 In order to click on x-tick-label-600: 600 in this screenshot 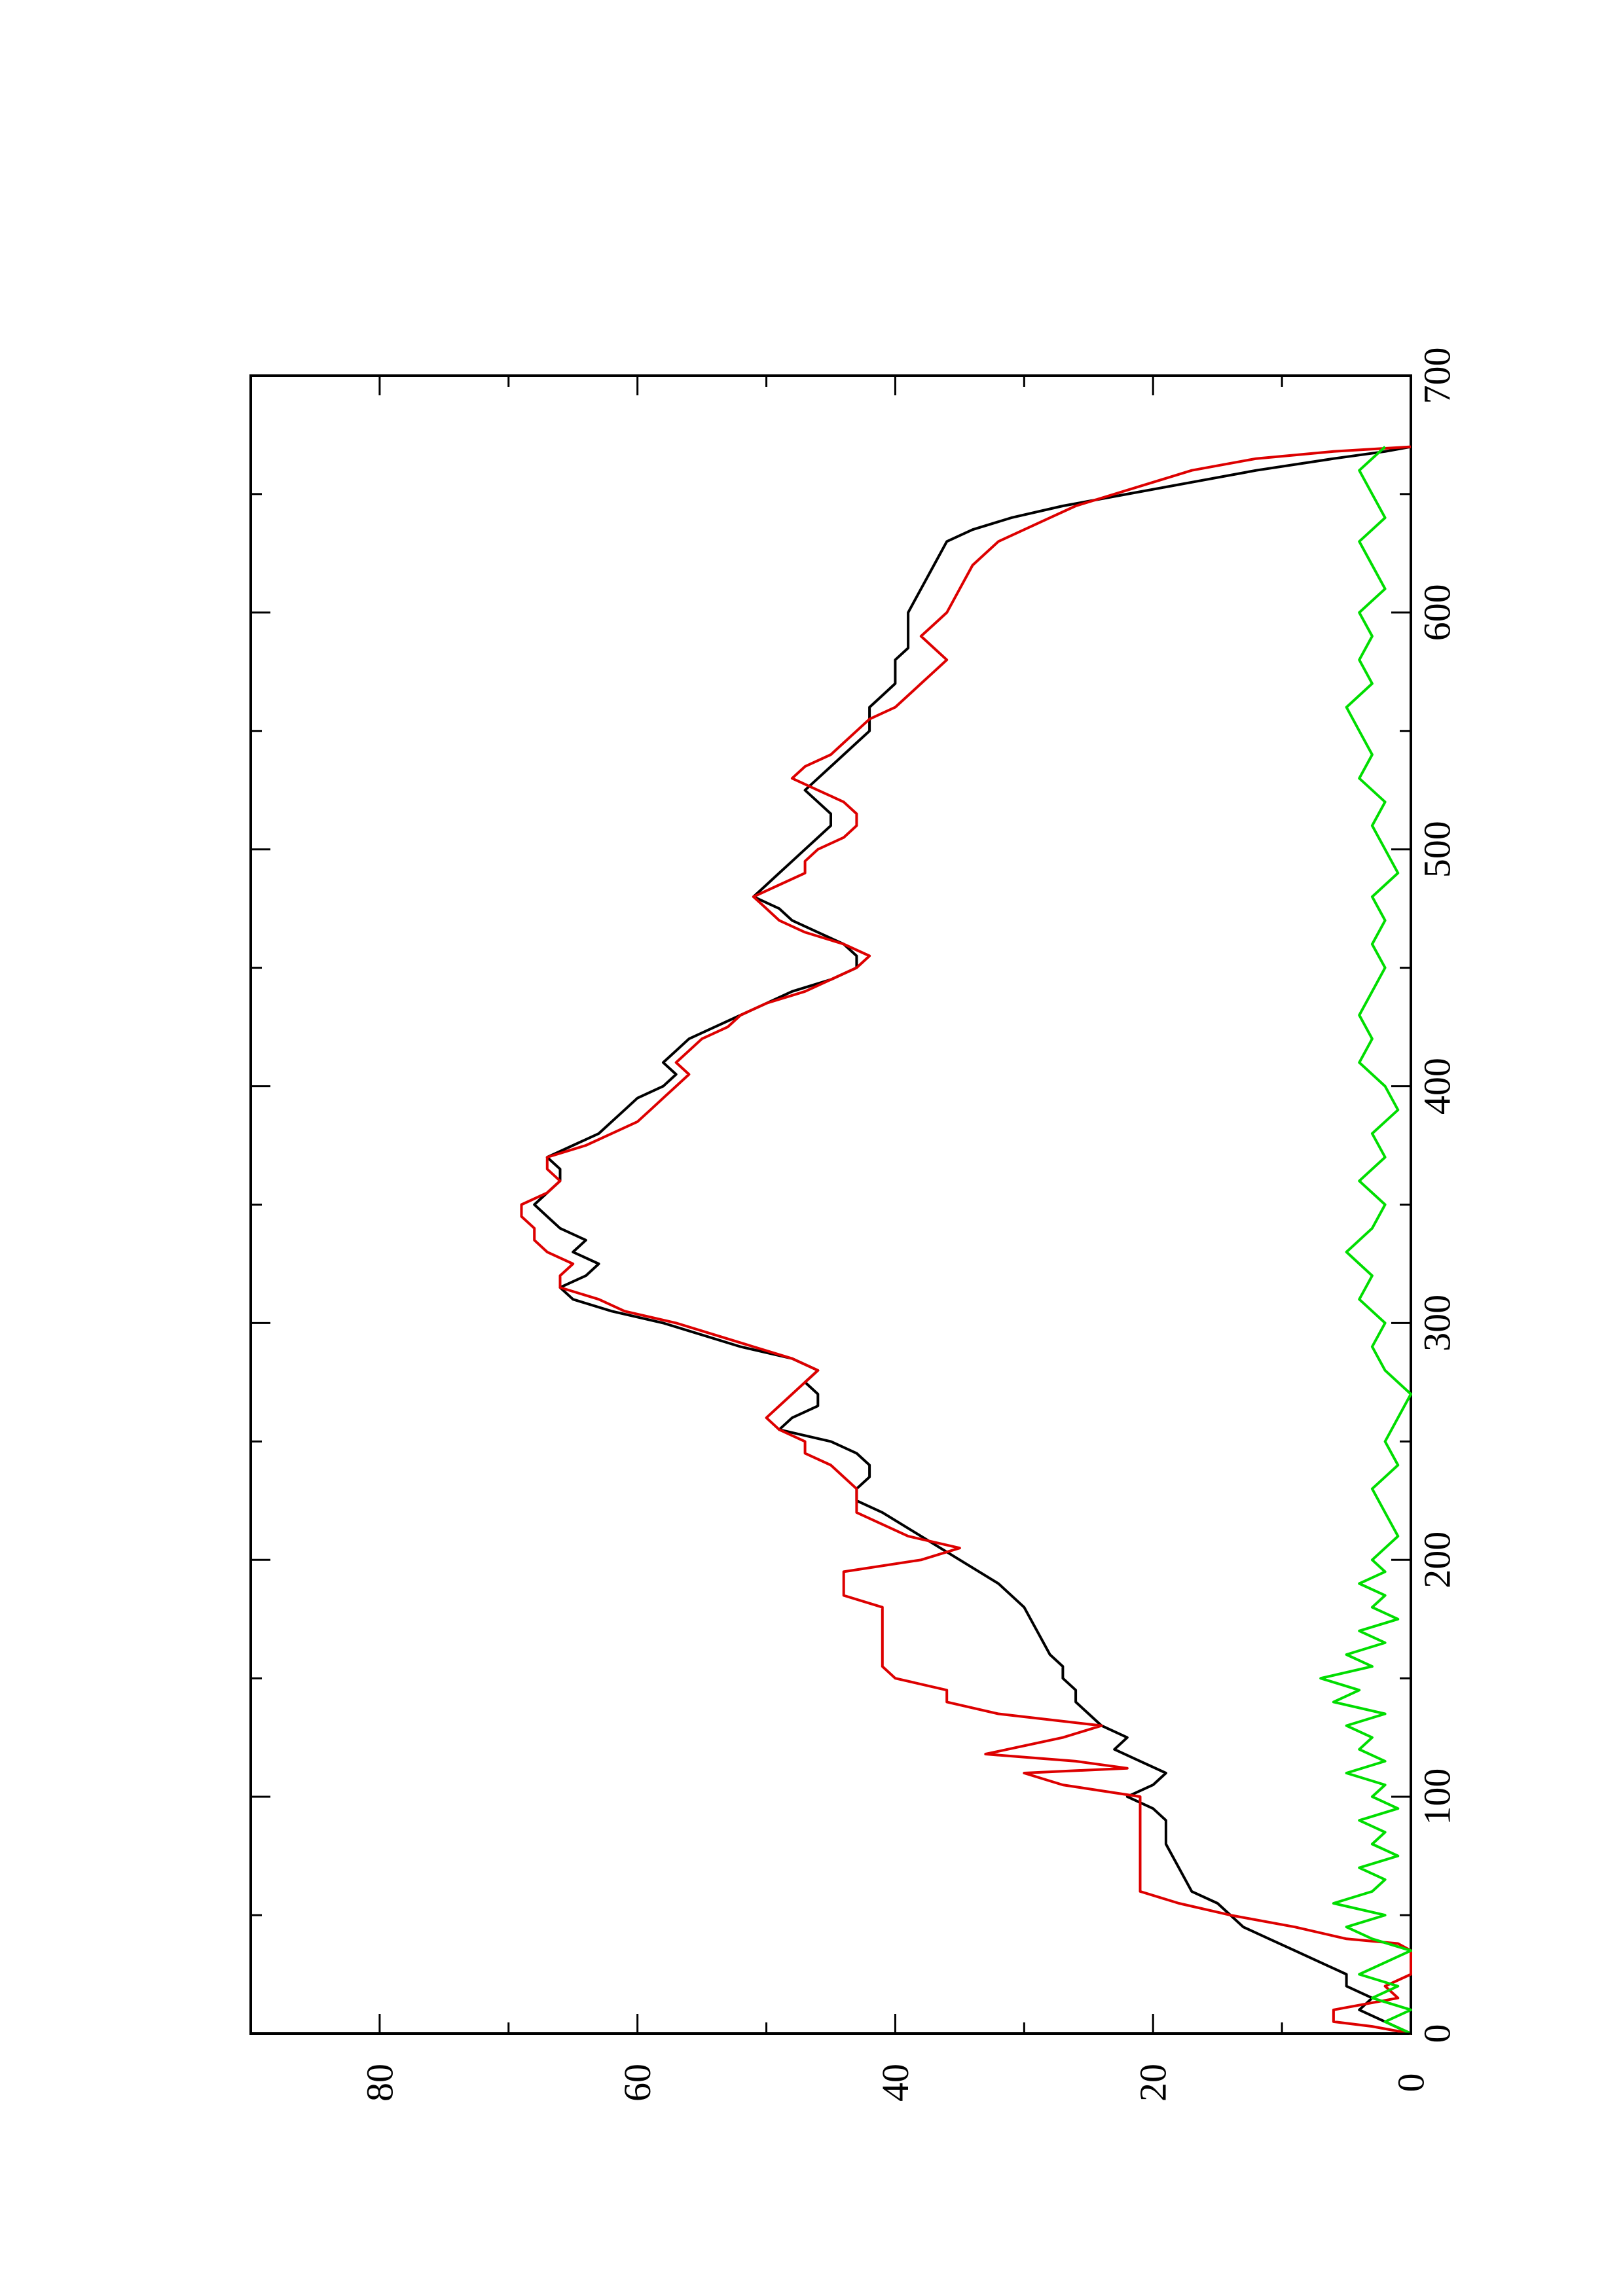, I will do `click(1437, 612)`.